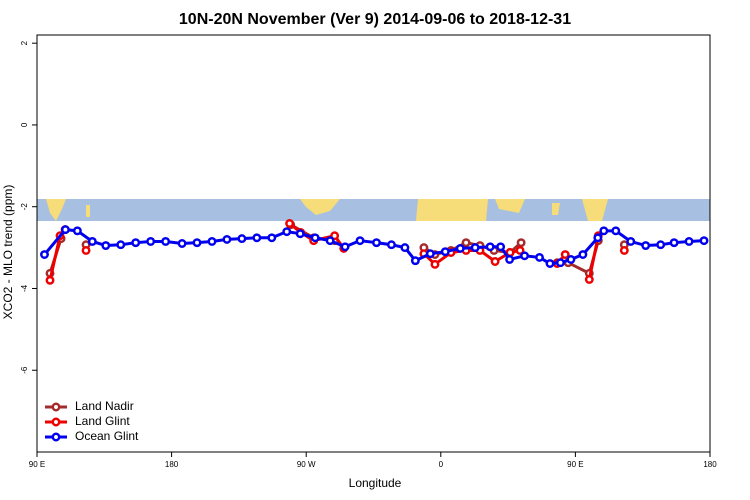 Image resolution: width=750 pixels, height=500 pixels. Describe the element at coordinates (24, 124) in the screenshot. I see `y-tick-label: 0` at that location.